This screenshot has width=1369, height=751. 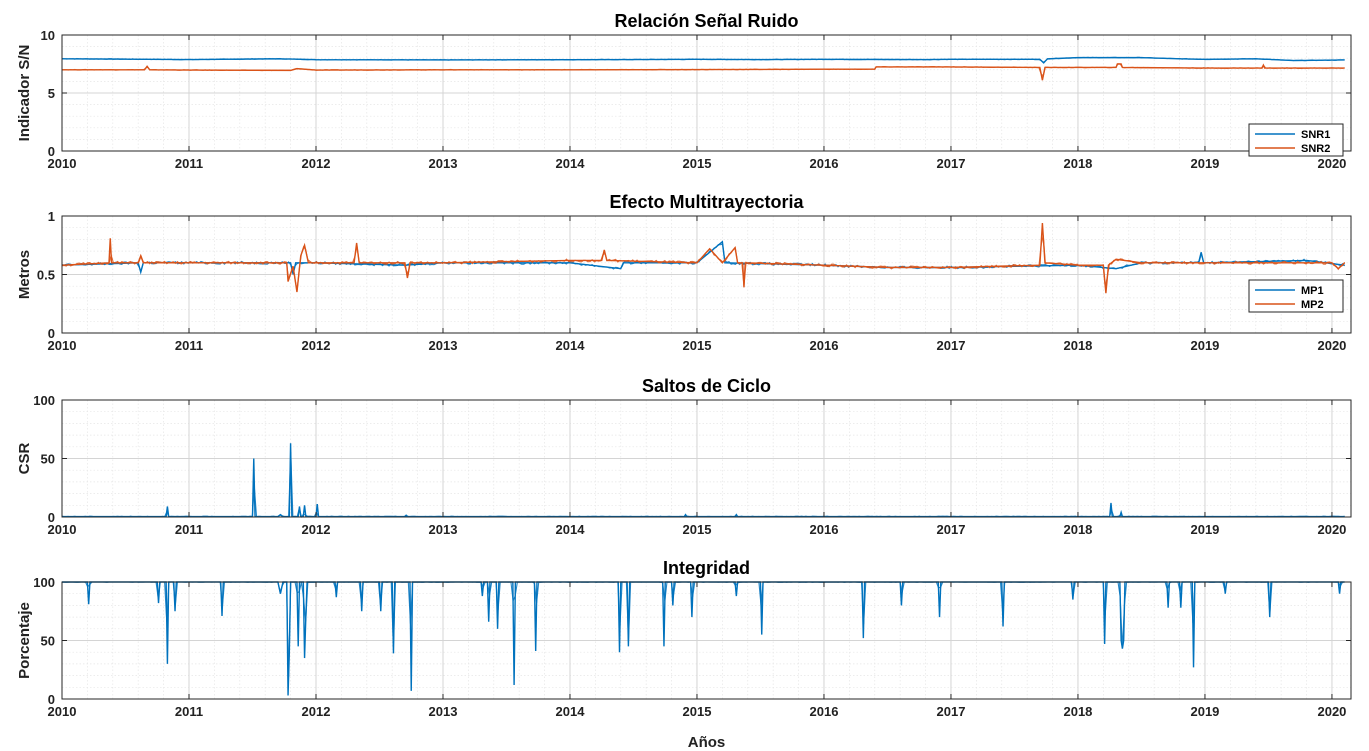 I want to click on legend-entry: SNR2, so click(x=1315, y=149).